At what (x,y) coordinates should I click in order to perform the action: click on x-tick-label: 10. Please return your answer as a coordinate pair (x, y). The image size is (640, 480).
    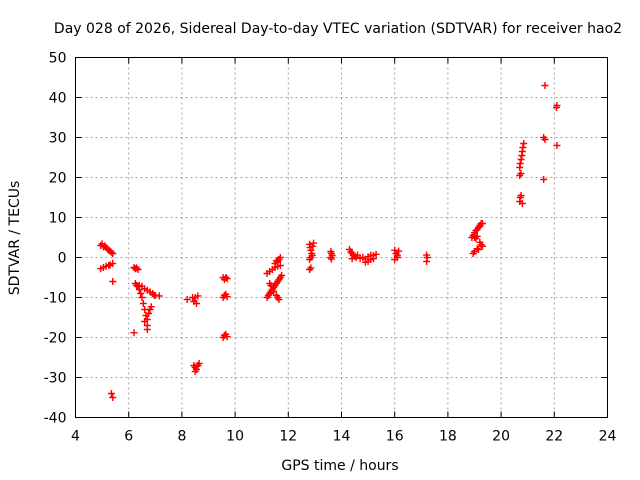
    Looking at the image, I should click on (235, 437).